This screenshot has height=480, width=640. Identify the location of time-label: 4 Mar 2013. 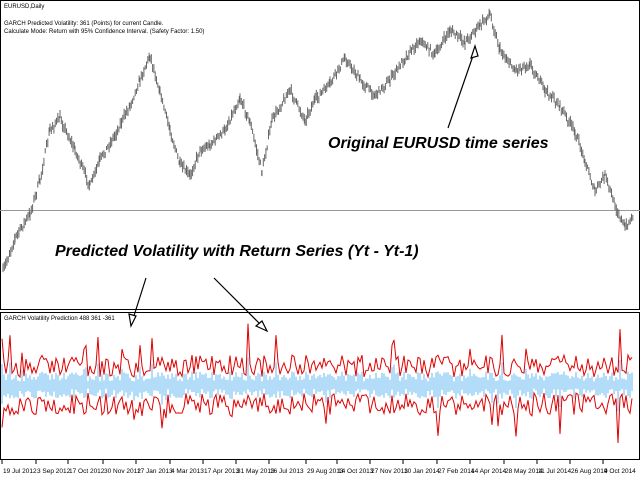
(187, 471).